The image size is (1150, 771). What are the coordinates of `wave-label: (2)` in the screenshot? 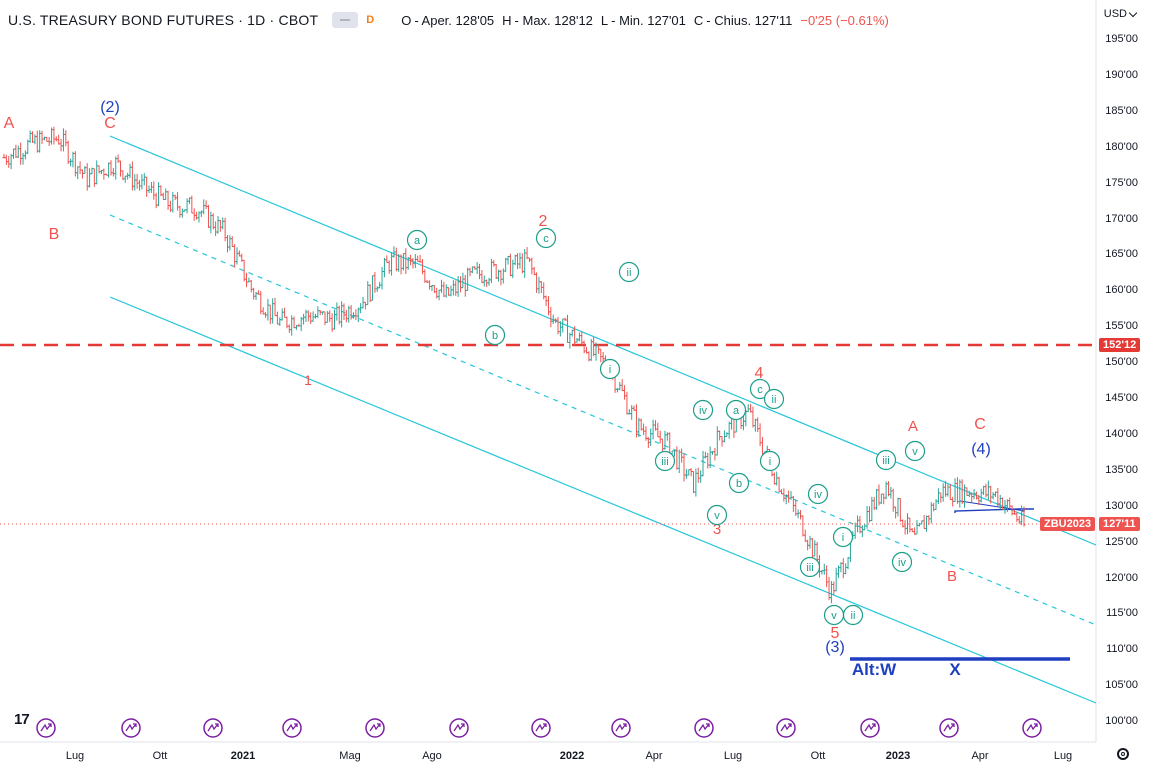 It's located at (110, 107).